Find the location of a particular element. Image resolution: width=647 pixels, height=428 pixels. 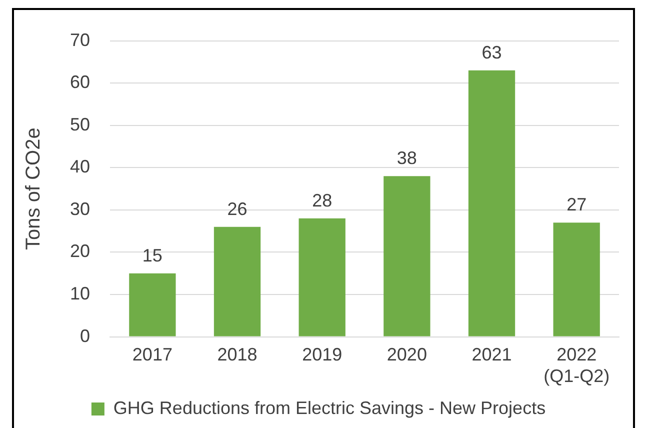

data-label: 28 is located at coordinates (322, 200).